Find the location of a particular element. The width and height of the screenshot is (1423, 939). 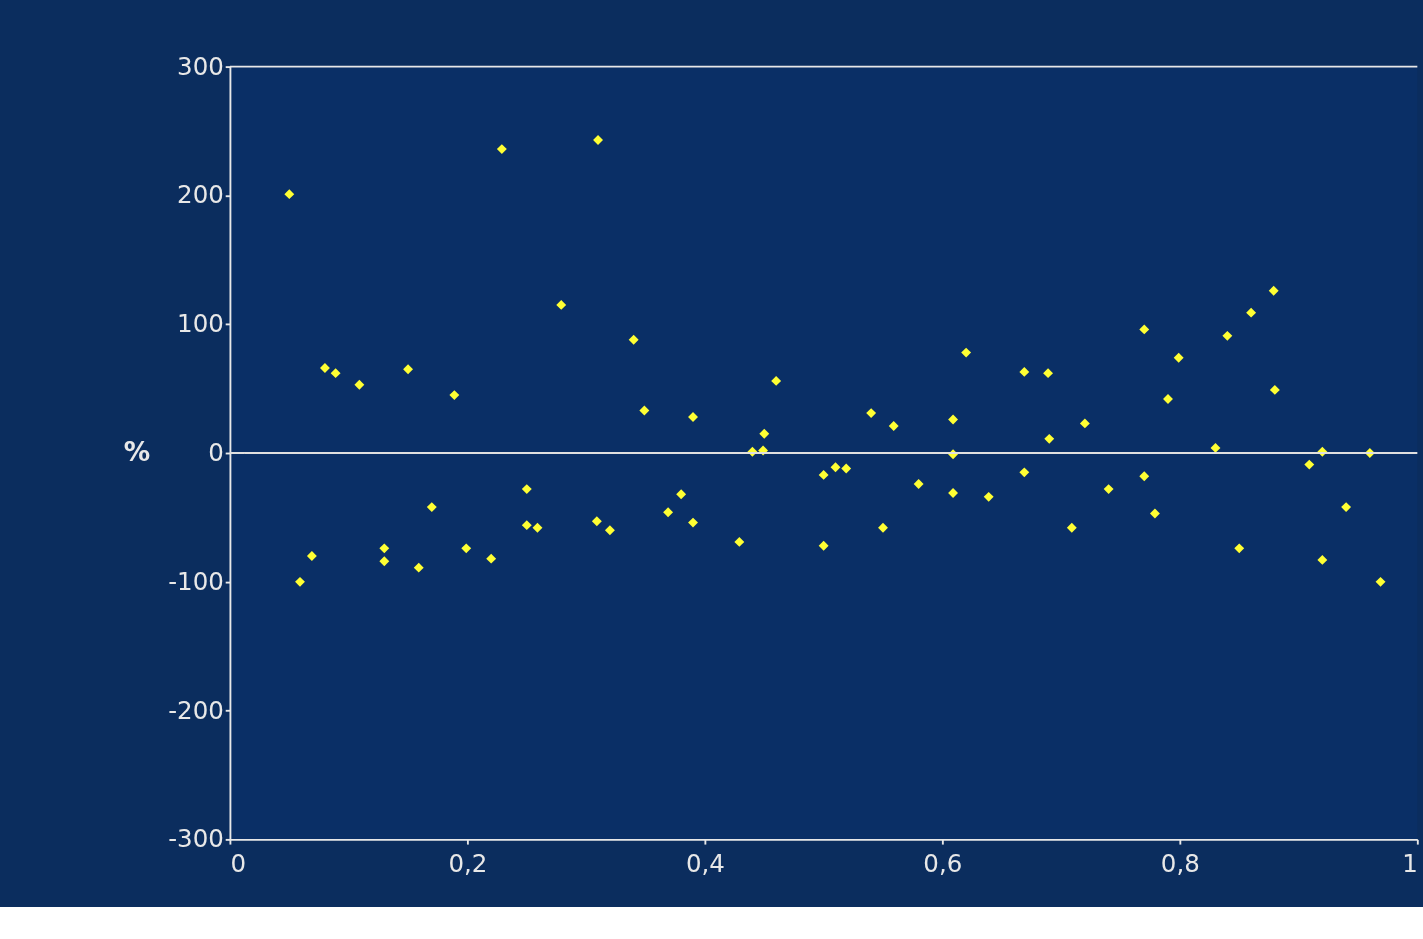

y-tick-label: 300 is located at coordinates (200, 66).